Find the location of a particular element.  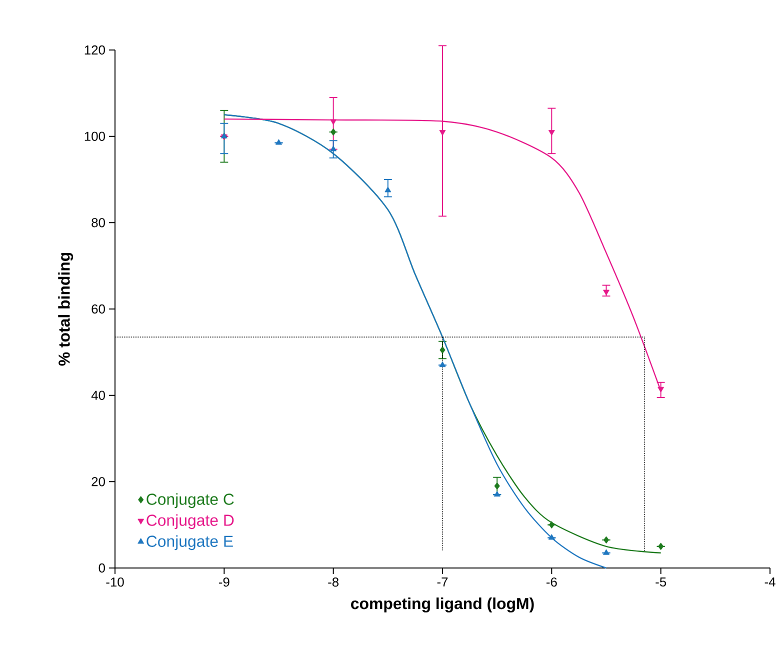

x-tick-label: -7 is located at coordinates (442, 582).